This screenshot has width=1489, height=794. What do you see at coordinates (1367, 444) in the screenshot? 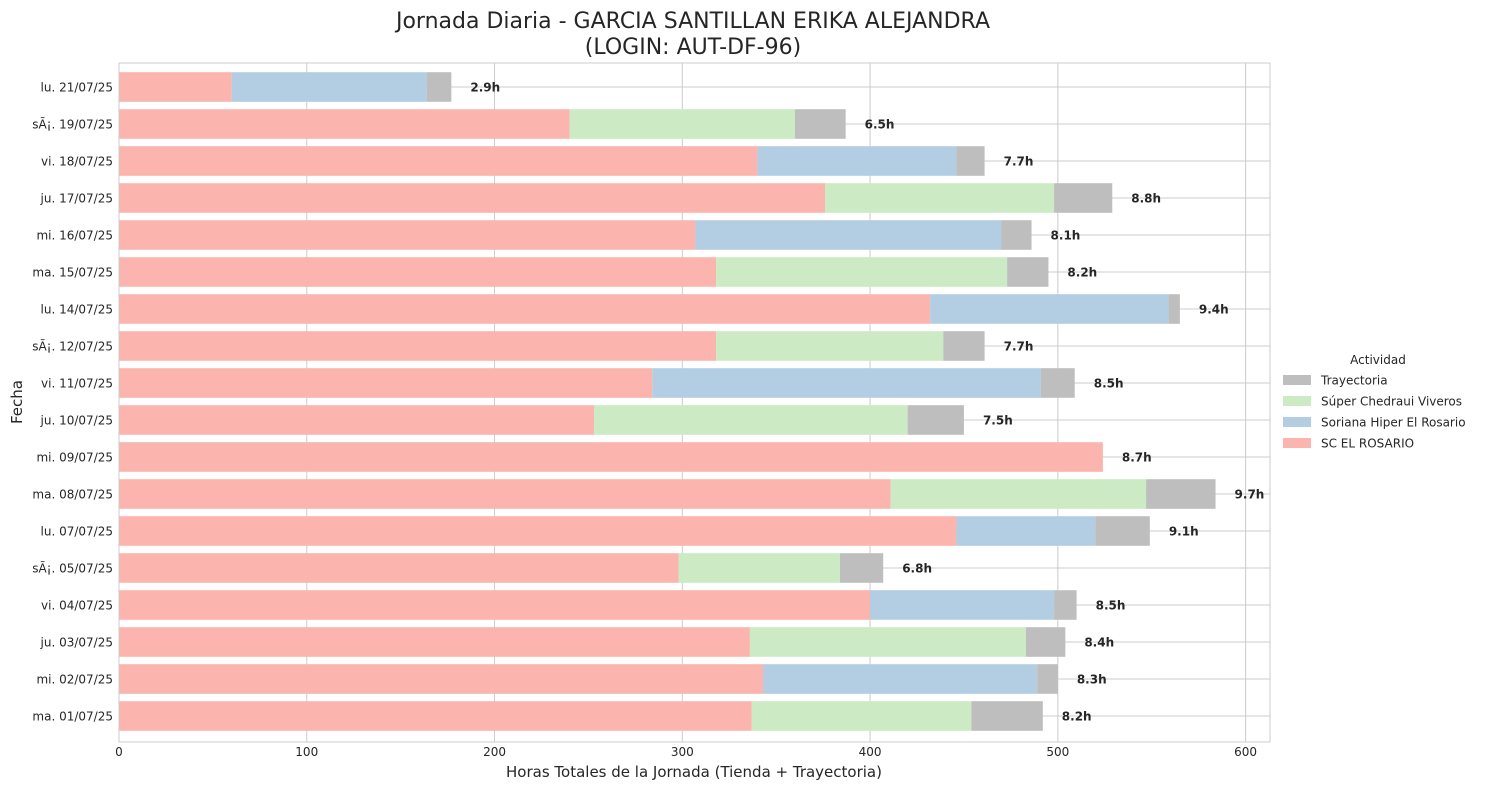
I see `legend-entry: SC EL ROSARIO` at bounding box center [1367, 444].